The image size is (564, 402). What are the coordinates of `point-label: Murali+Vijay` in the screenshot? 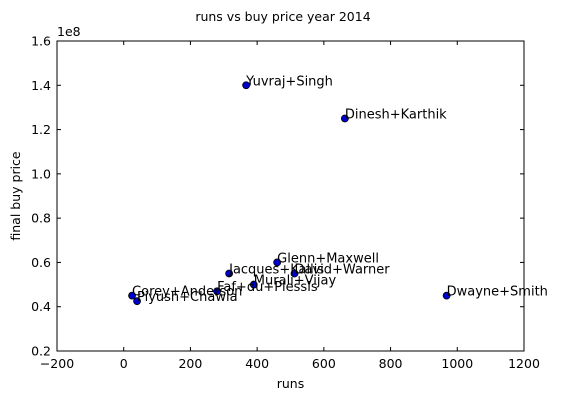 It's located at (295, 281).